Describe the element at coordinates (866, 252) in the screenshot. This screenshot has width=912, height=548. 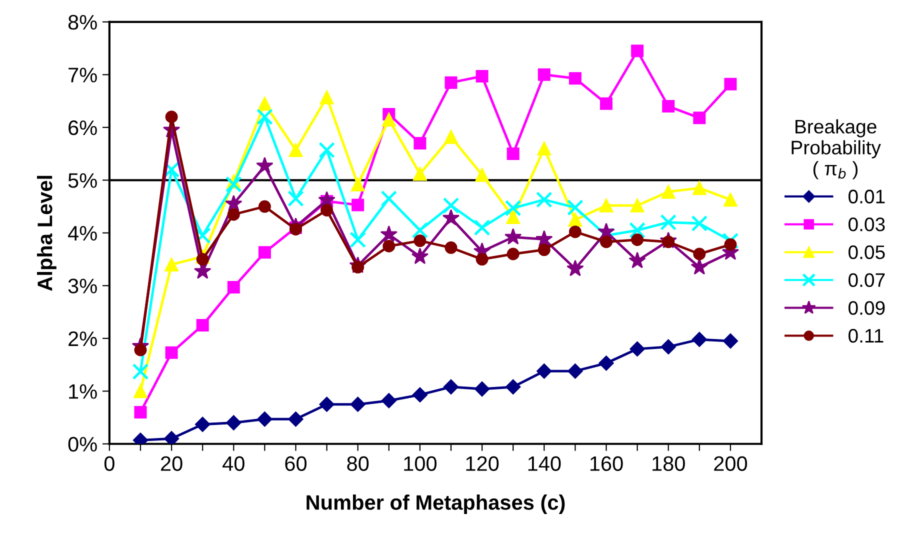
I see `legend-label: 0.05` at that location.